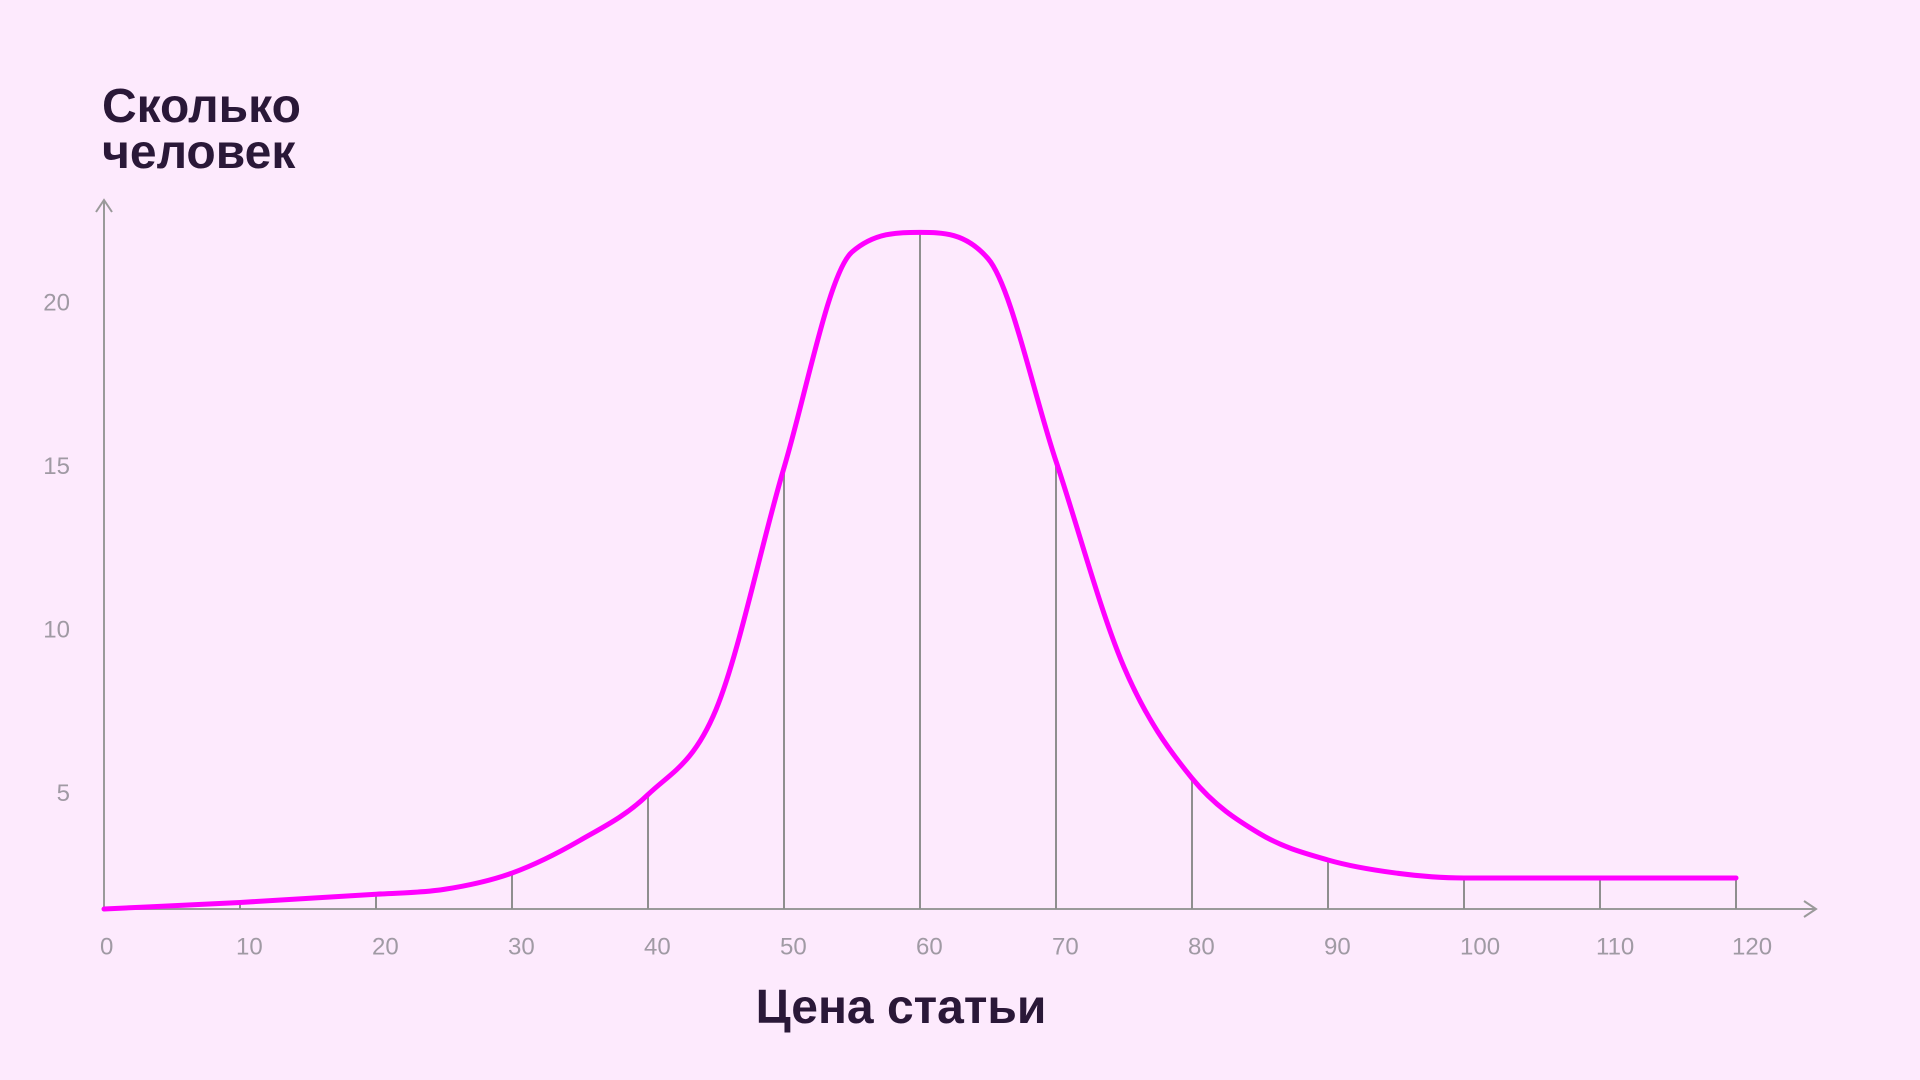 The image size is (1920, 1080). I want to click on y-tick-label: 15, so click(56, 466).